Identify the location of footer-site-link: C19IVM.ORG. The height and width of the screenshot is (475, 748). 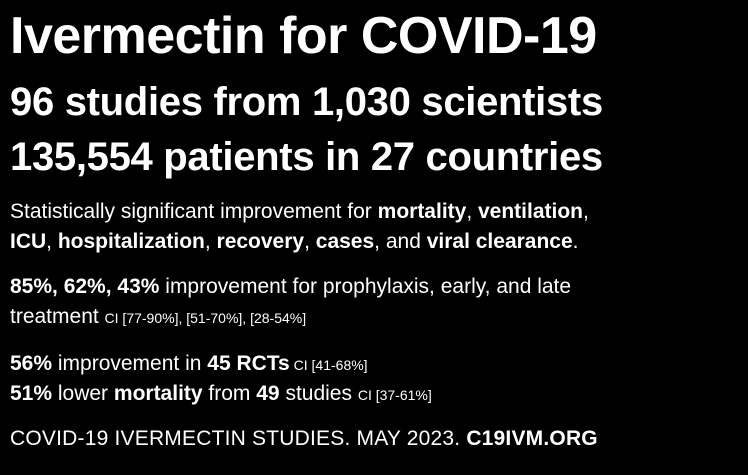
(532, 438).